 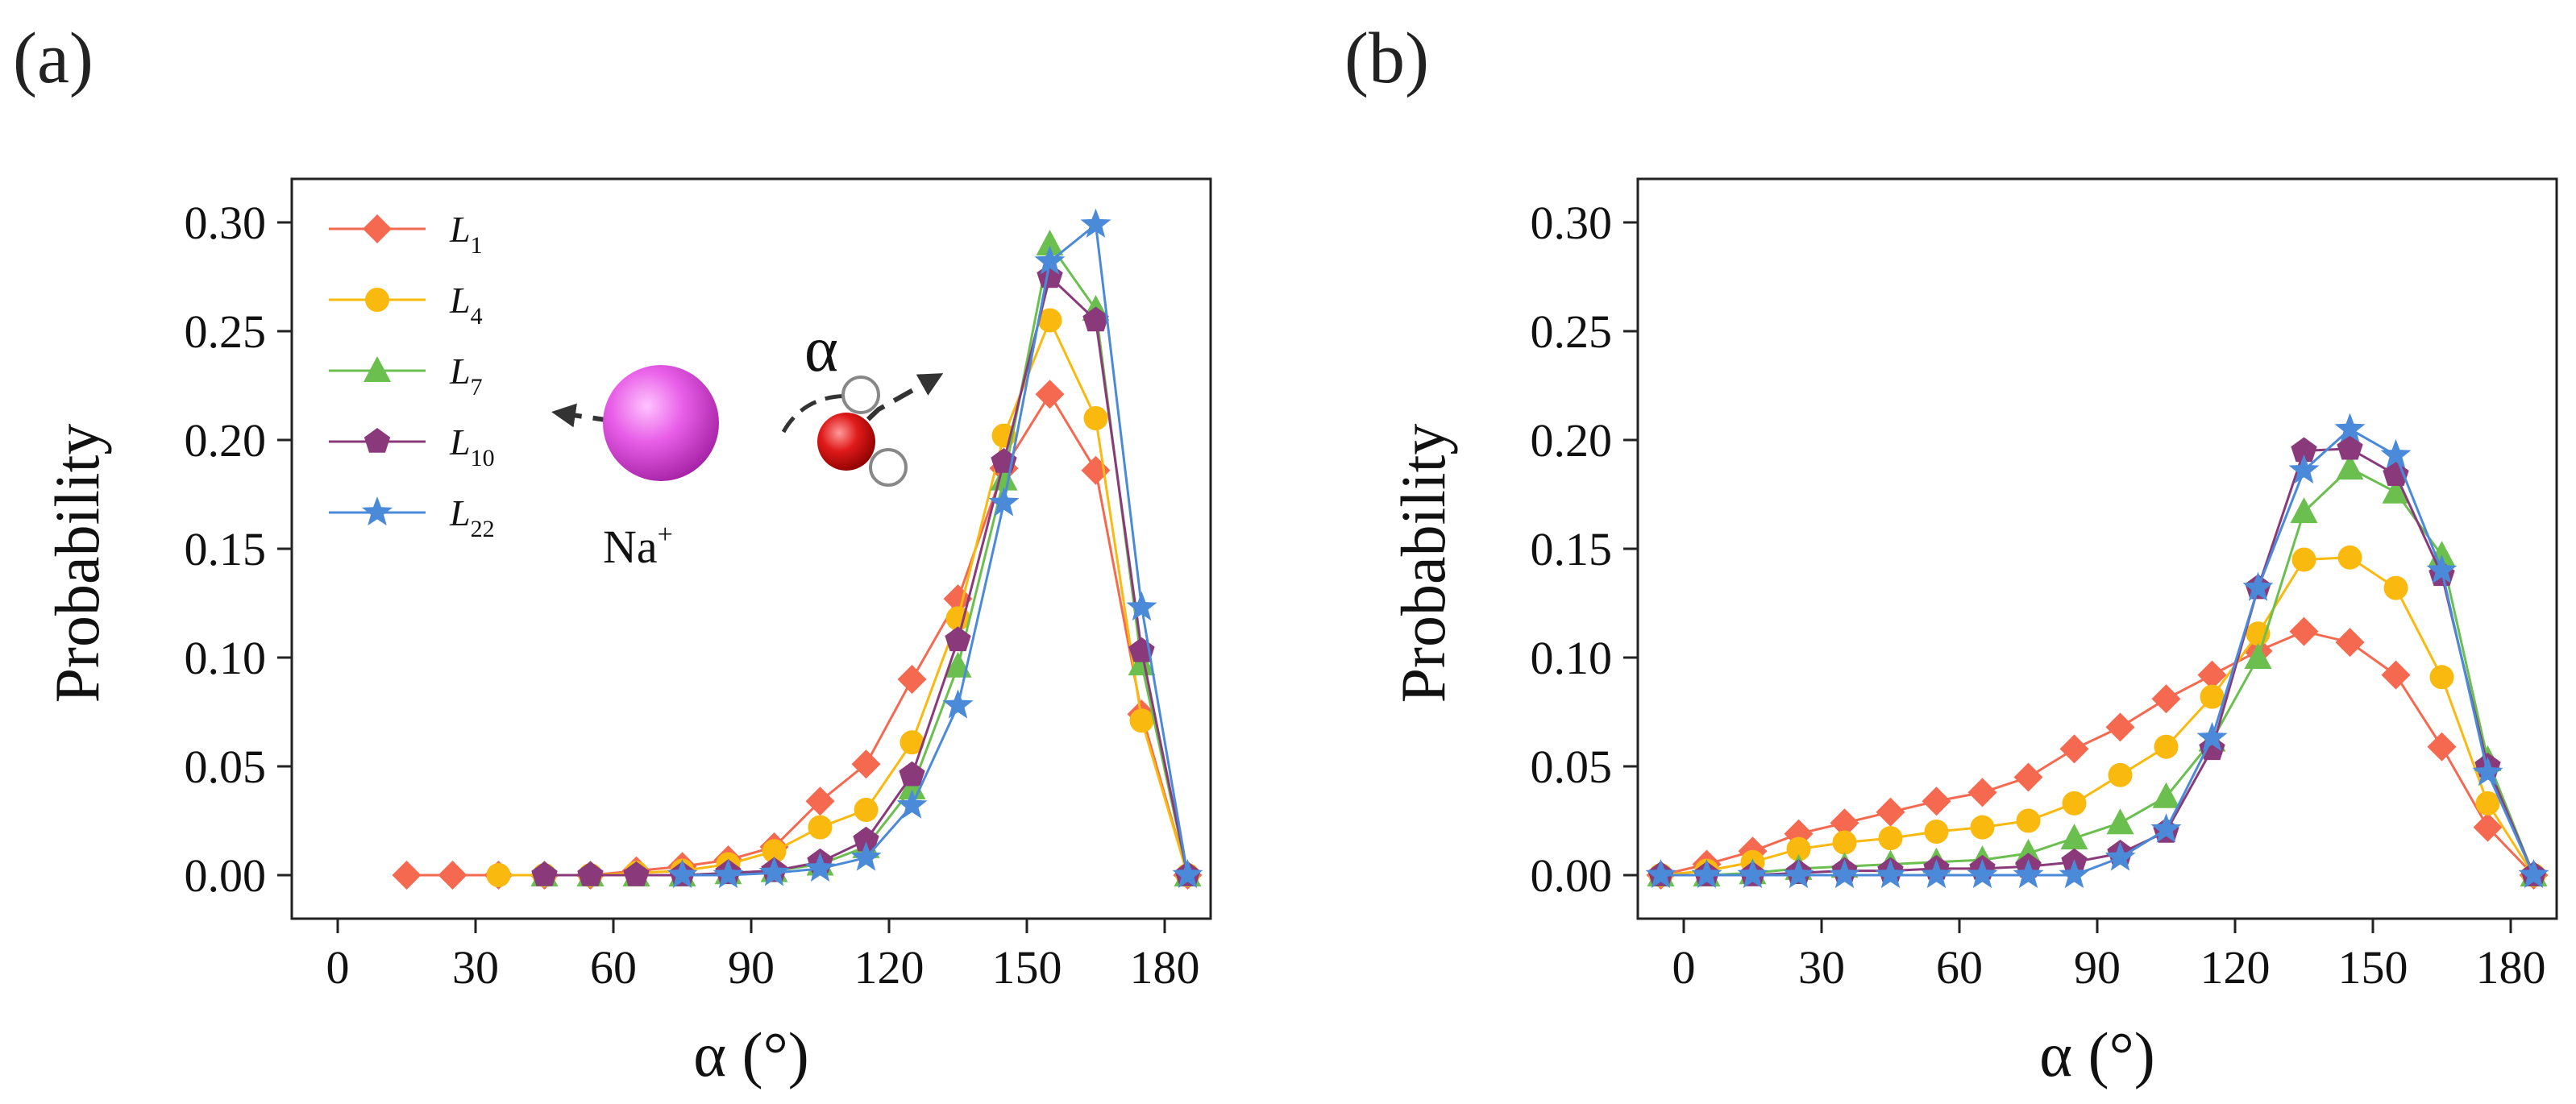 I want to click on x-tick-label: 0, so click(x=338, y=967).